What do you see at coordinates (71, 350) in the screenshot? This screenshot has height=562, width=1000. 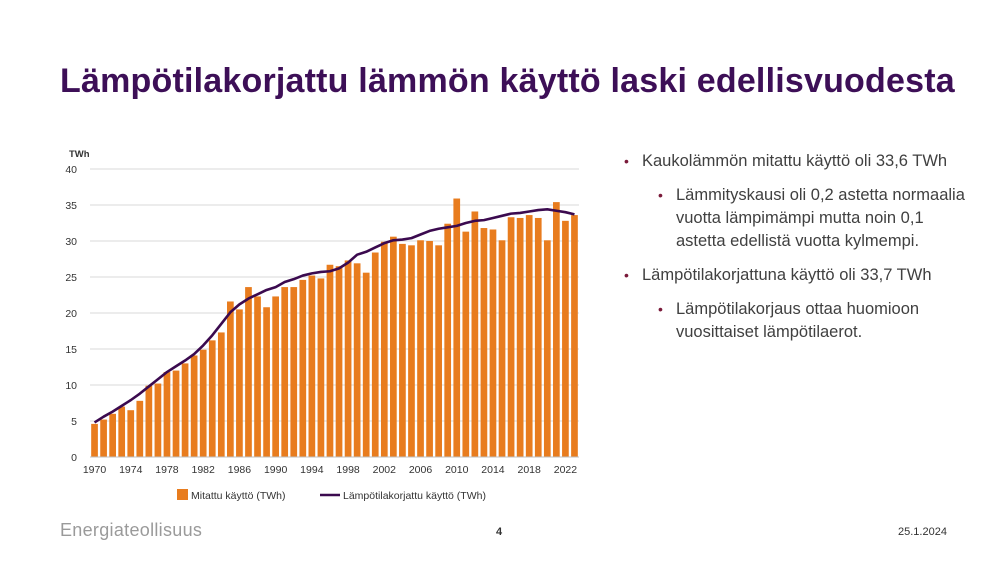 I see `y-tick-label: 15` at bounding box center [71, 350].